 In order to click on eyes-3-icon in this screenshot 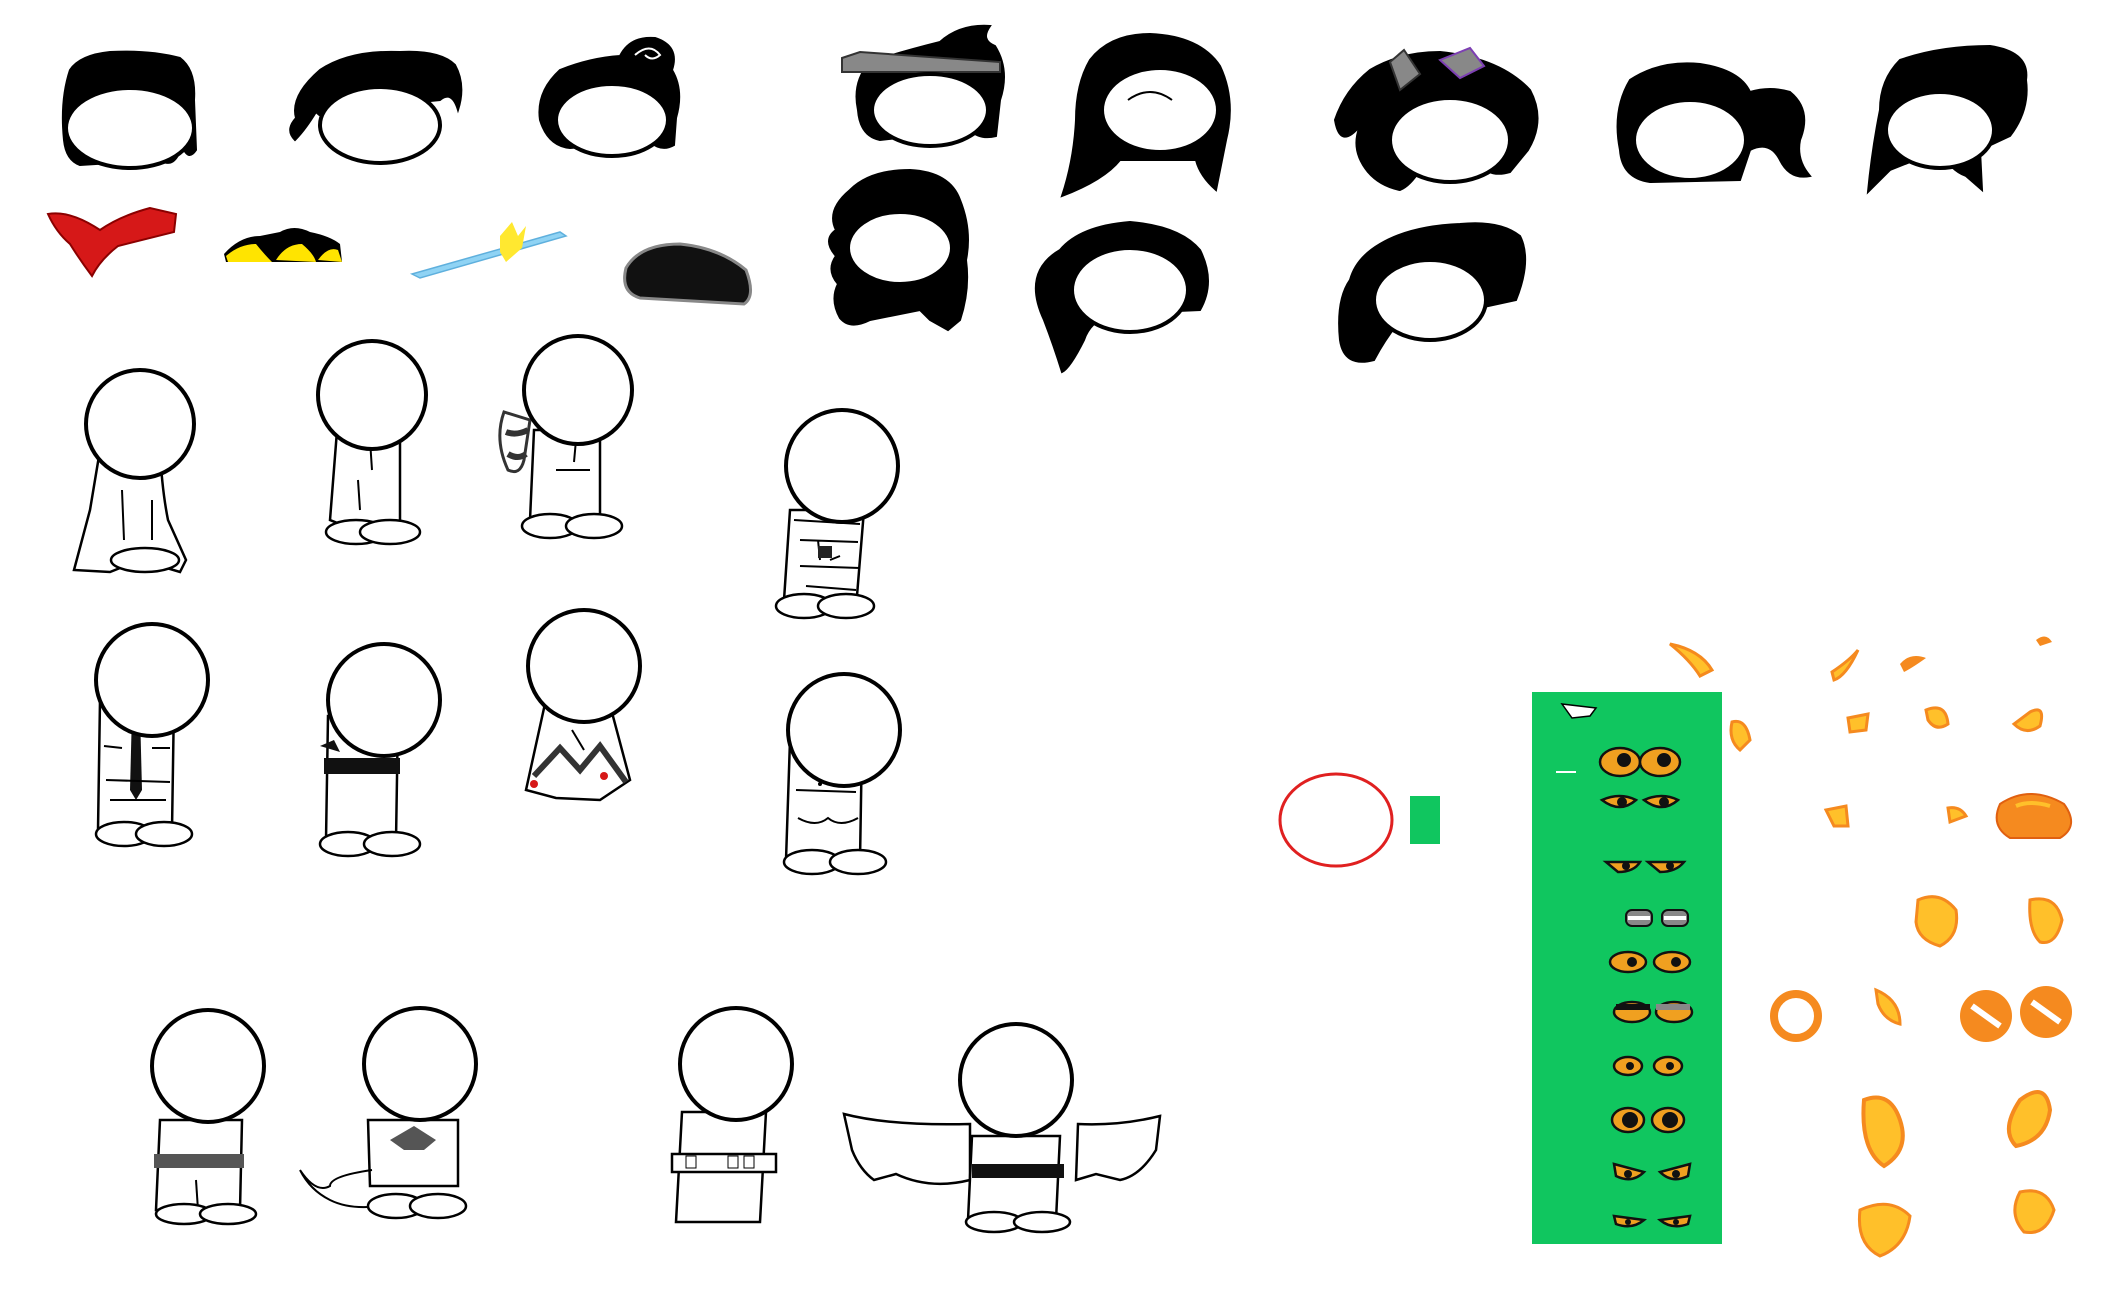, I will do `click(1644, 867)`.